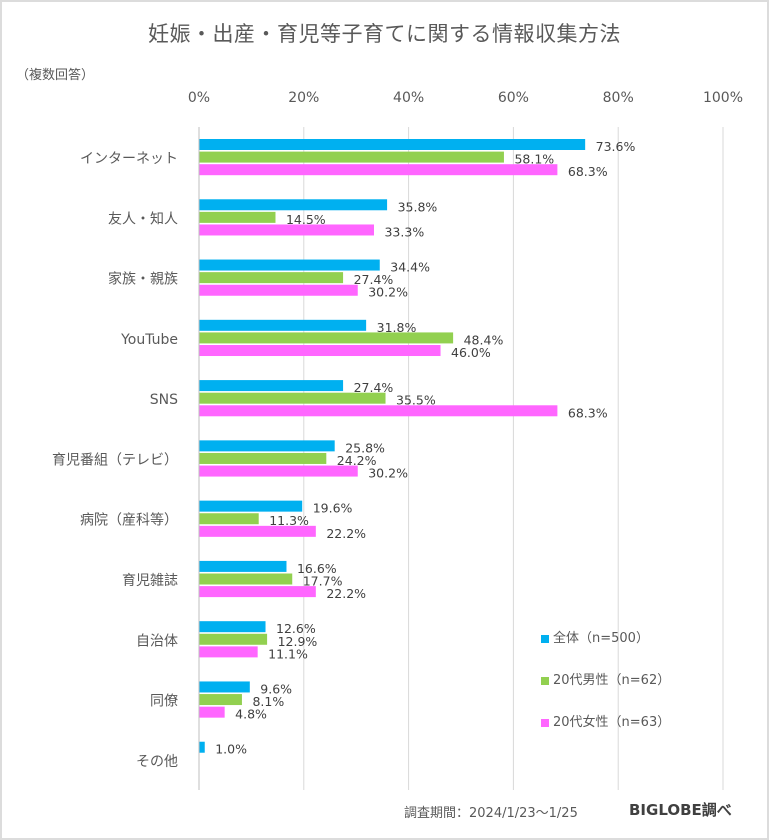  What do you see at coordinates (251, 714) in the screenshot?
I see `data-label: 4.8%` at bounding box center [251, 714].